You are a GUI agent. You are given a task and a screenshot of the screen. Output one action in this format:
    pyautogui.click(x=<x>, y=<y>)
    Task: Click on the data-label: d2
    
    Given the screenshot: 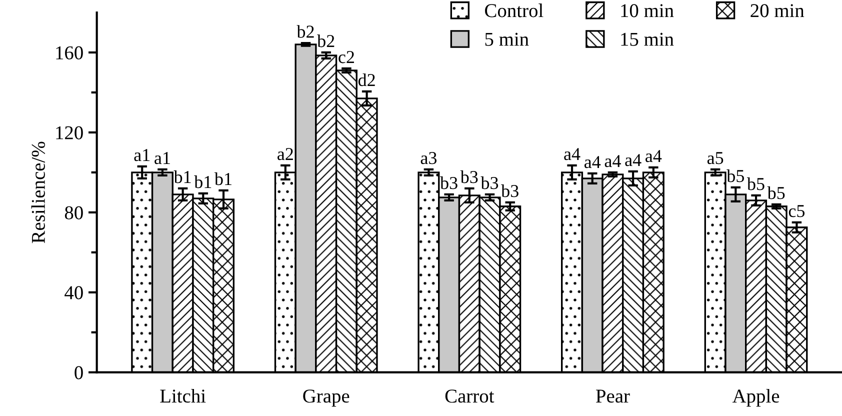 What is the action you would take?
    pyautogui.click(x=366, y=79)
    